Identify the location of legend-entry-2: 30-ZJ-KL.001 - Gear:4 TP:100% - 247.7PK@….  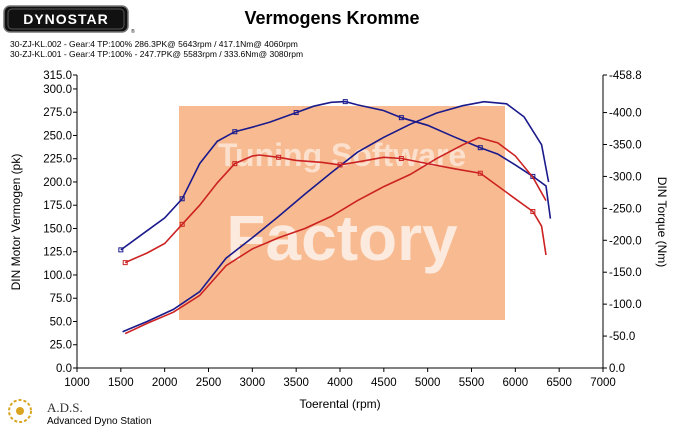
(156, 54).